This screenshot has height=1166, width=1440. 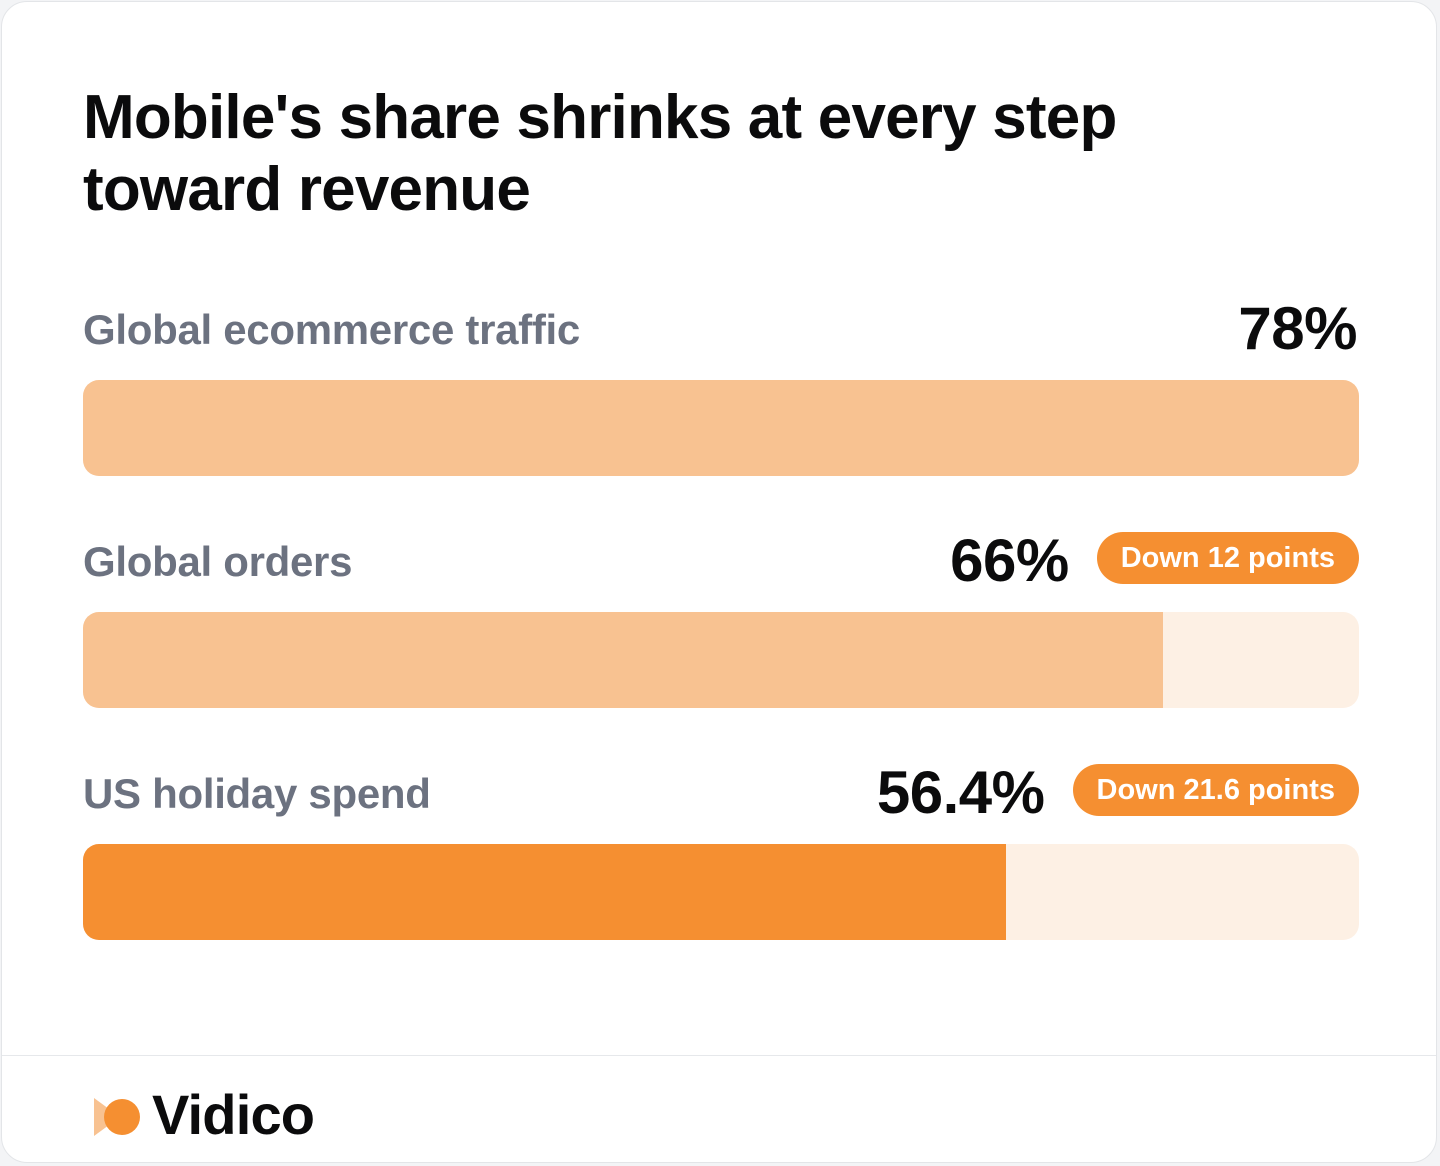 I want to click on bar-category-label: US holiday spend, so click(x=257, y=793).